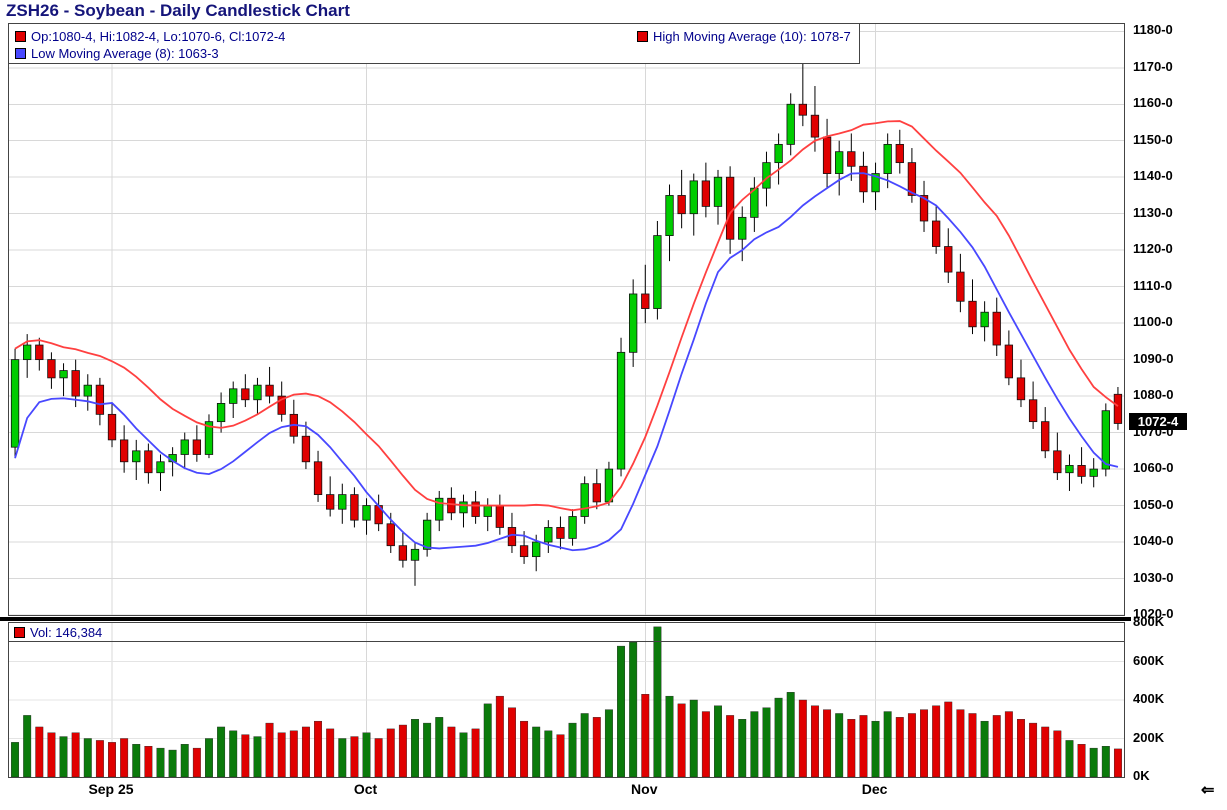 The height and width of the screenshot is (810, 1227). I want to click on x-axis-label: Sep 25, so click(111, 789).